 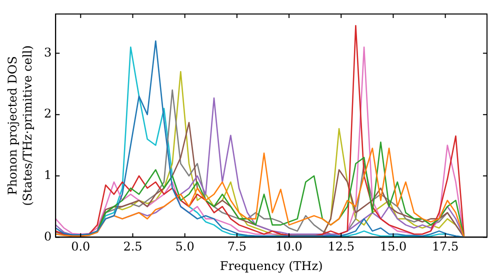 What do you see at coordinates (184, 247) in the screenshot?
I see `x-tick-label: 5.0` at bounding box center [184, 247].